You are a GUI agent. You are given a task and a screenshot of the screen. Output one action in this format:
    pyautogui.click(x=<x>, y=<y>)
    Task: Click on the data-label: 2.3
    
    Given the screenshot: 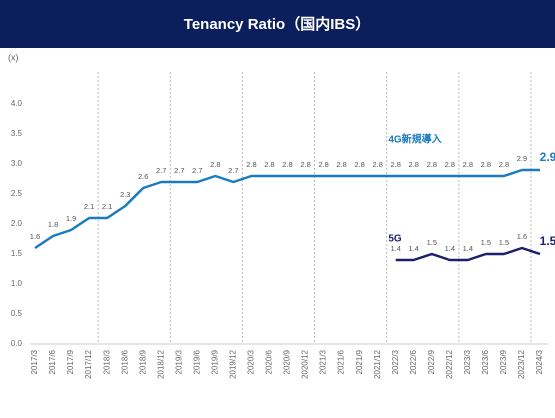 What is the action you would take?
    pyautogui.click(x=125, y=194)
    